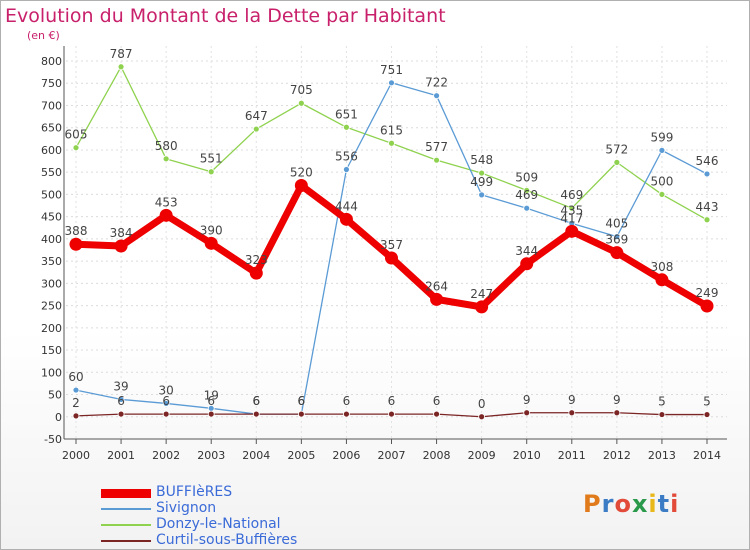 This screenshot has width=750, height=550. I want to click on data-label: 384, so click(121, 233).